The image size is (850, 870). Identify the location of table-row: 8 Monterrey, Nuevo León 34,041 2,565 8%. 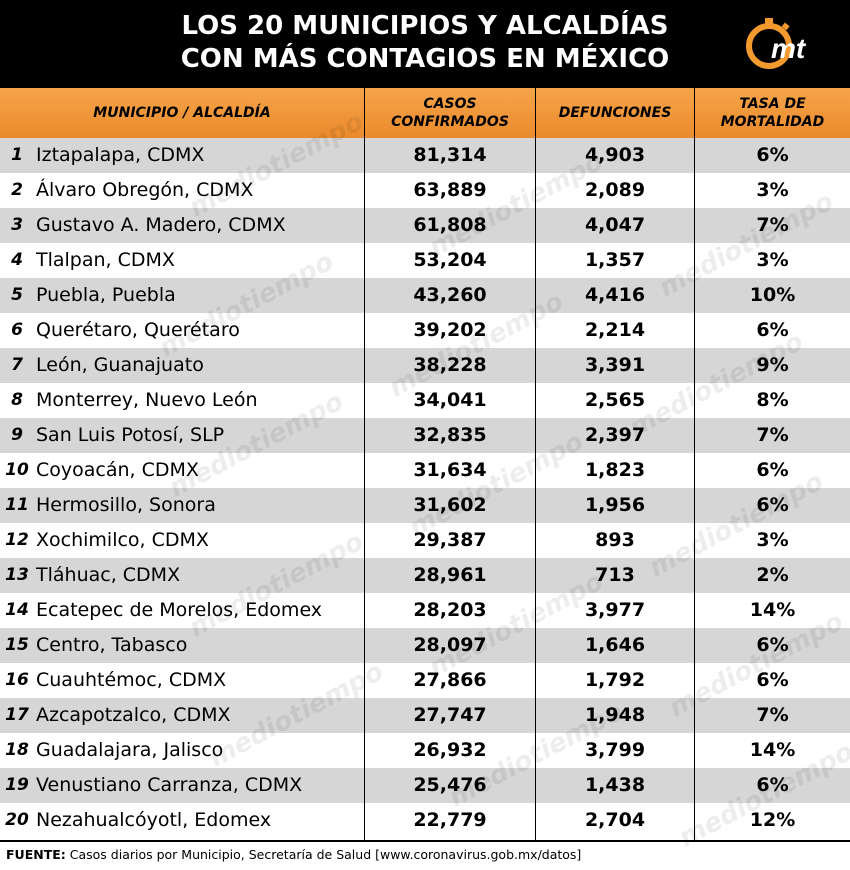
(425, 400).